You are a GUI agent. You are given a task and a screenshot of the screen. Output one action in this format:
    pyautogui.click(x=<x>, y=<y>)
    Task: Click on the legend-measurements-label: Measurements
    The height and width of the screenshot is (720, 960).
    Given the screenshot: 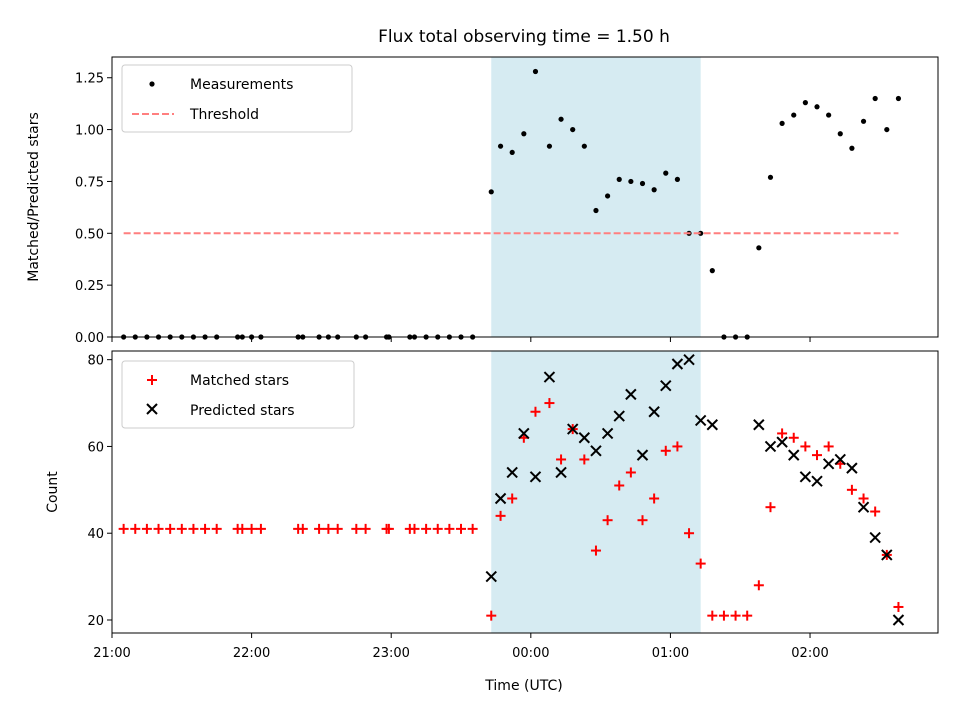 What is the action you would take?
    pyautogui.click(x=241, y=85)
    